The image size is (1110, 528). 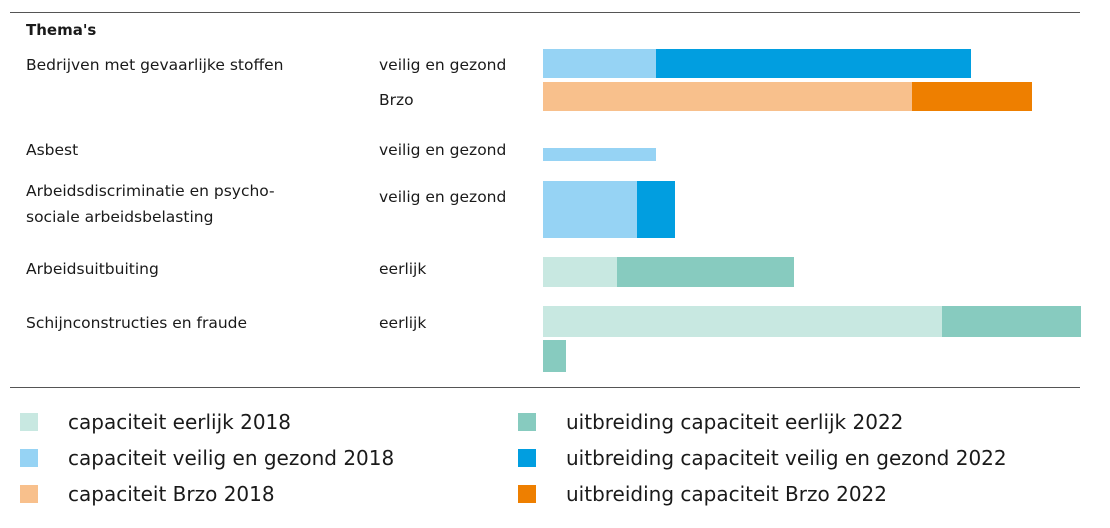 What do you see at coordinates (92, 269) in the screenshot?
I see `theme-label: Arbeidsuitbuiting` at bounding box center [92, 269].